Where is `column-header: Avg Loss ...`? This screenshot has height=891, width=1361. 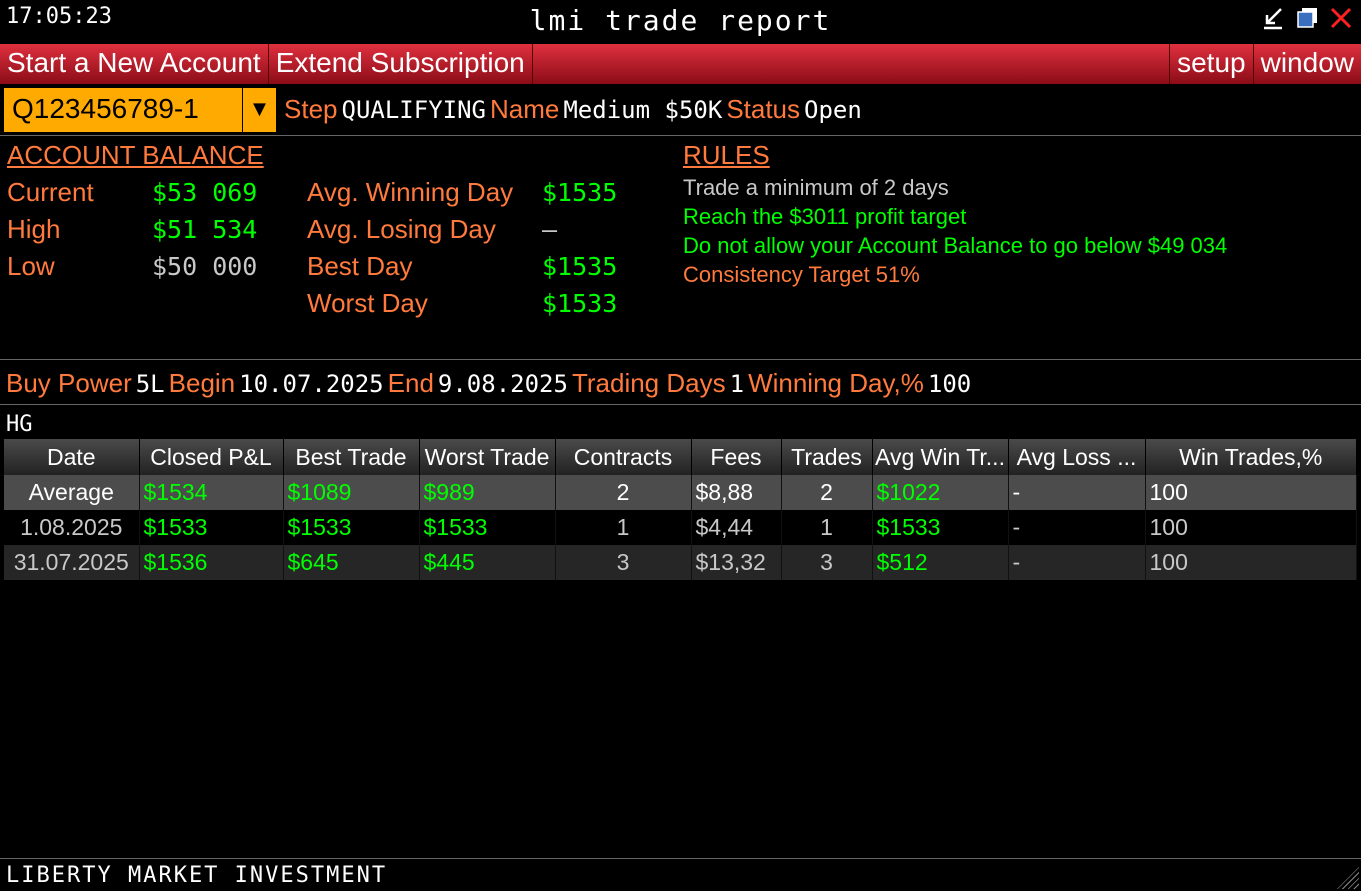 column-header: Avg Loss ... is located at coordinates (1077, 457).